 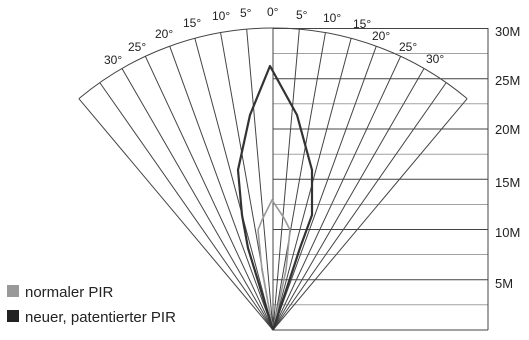 I want to click on angle-label-left-5: 5°, so click(x=246, y=13).